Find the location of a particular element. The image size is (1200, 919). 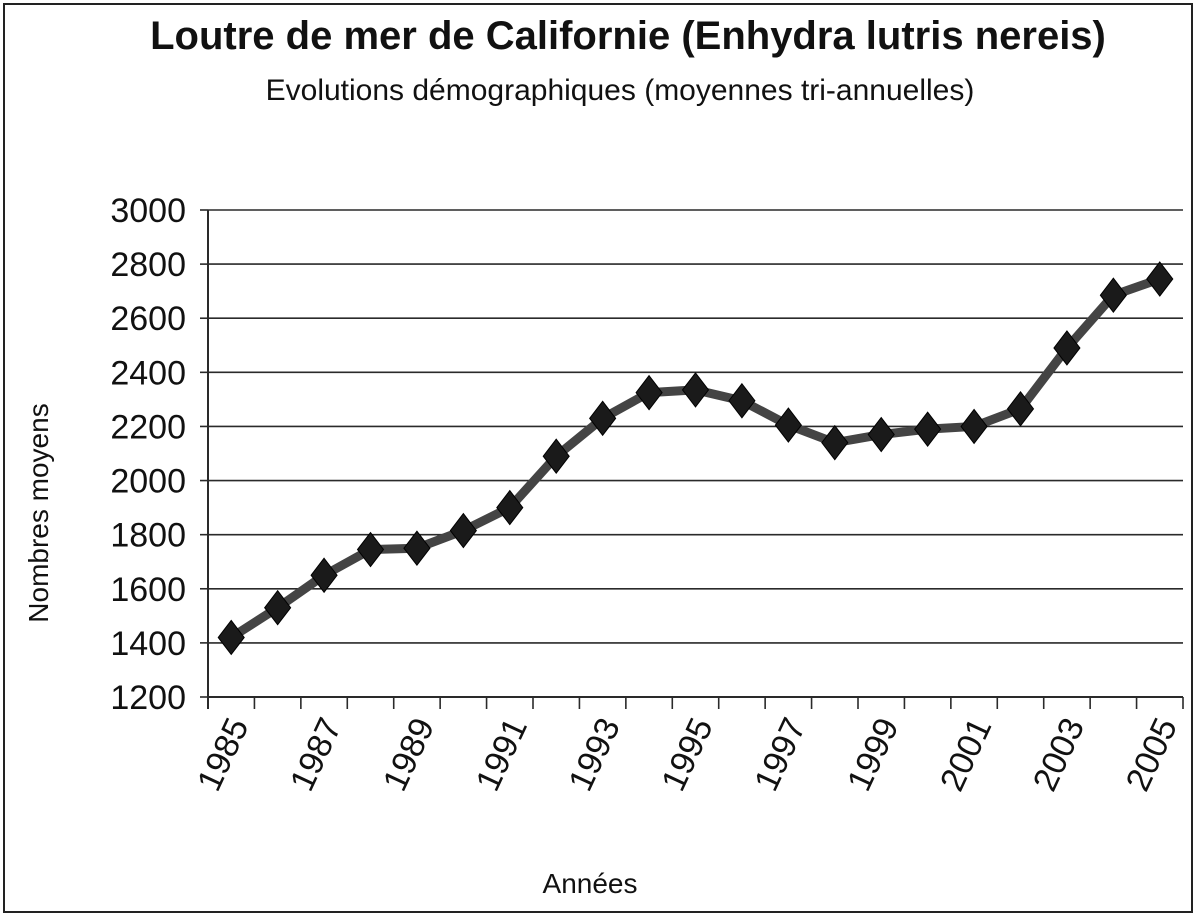

data-point-1990 is located at coordinates (463, 530).